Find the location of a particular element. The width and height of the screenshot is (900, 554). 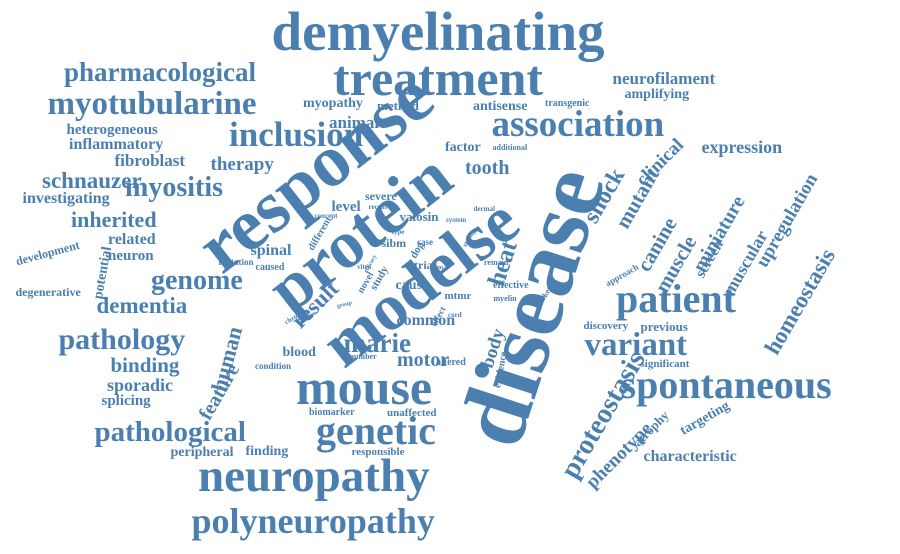

cloud-word: unaffected is located at coordinates (412, 412).